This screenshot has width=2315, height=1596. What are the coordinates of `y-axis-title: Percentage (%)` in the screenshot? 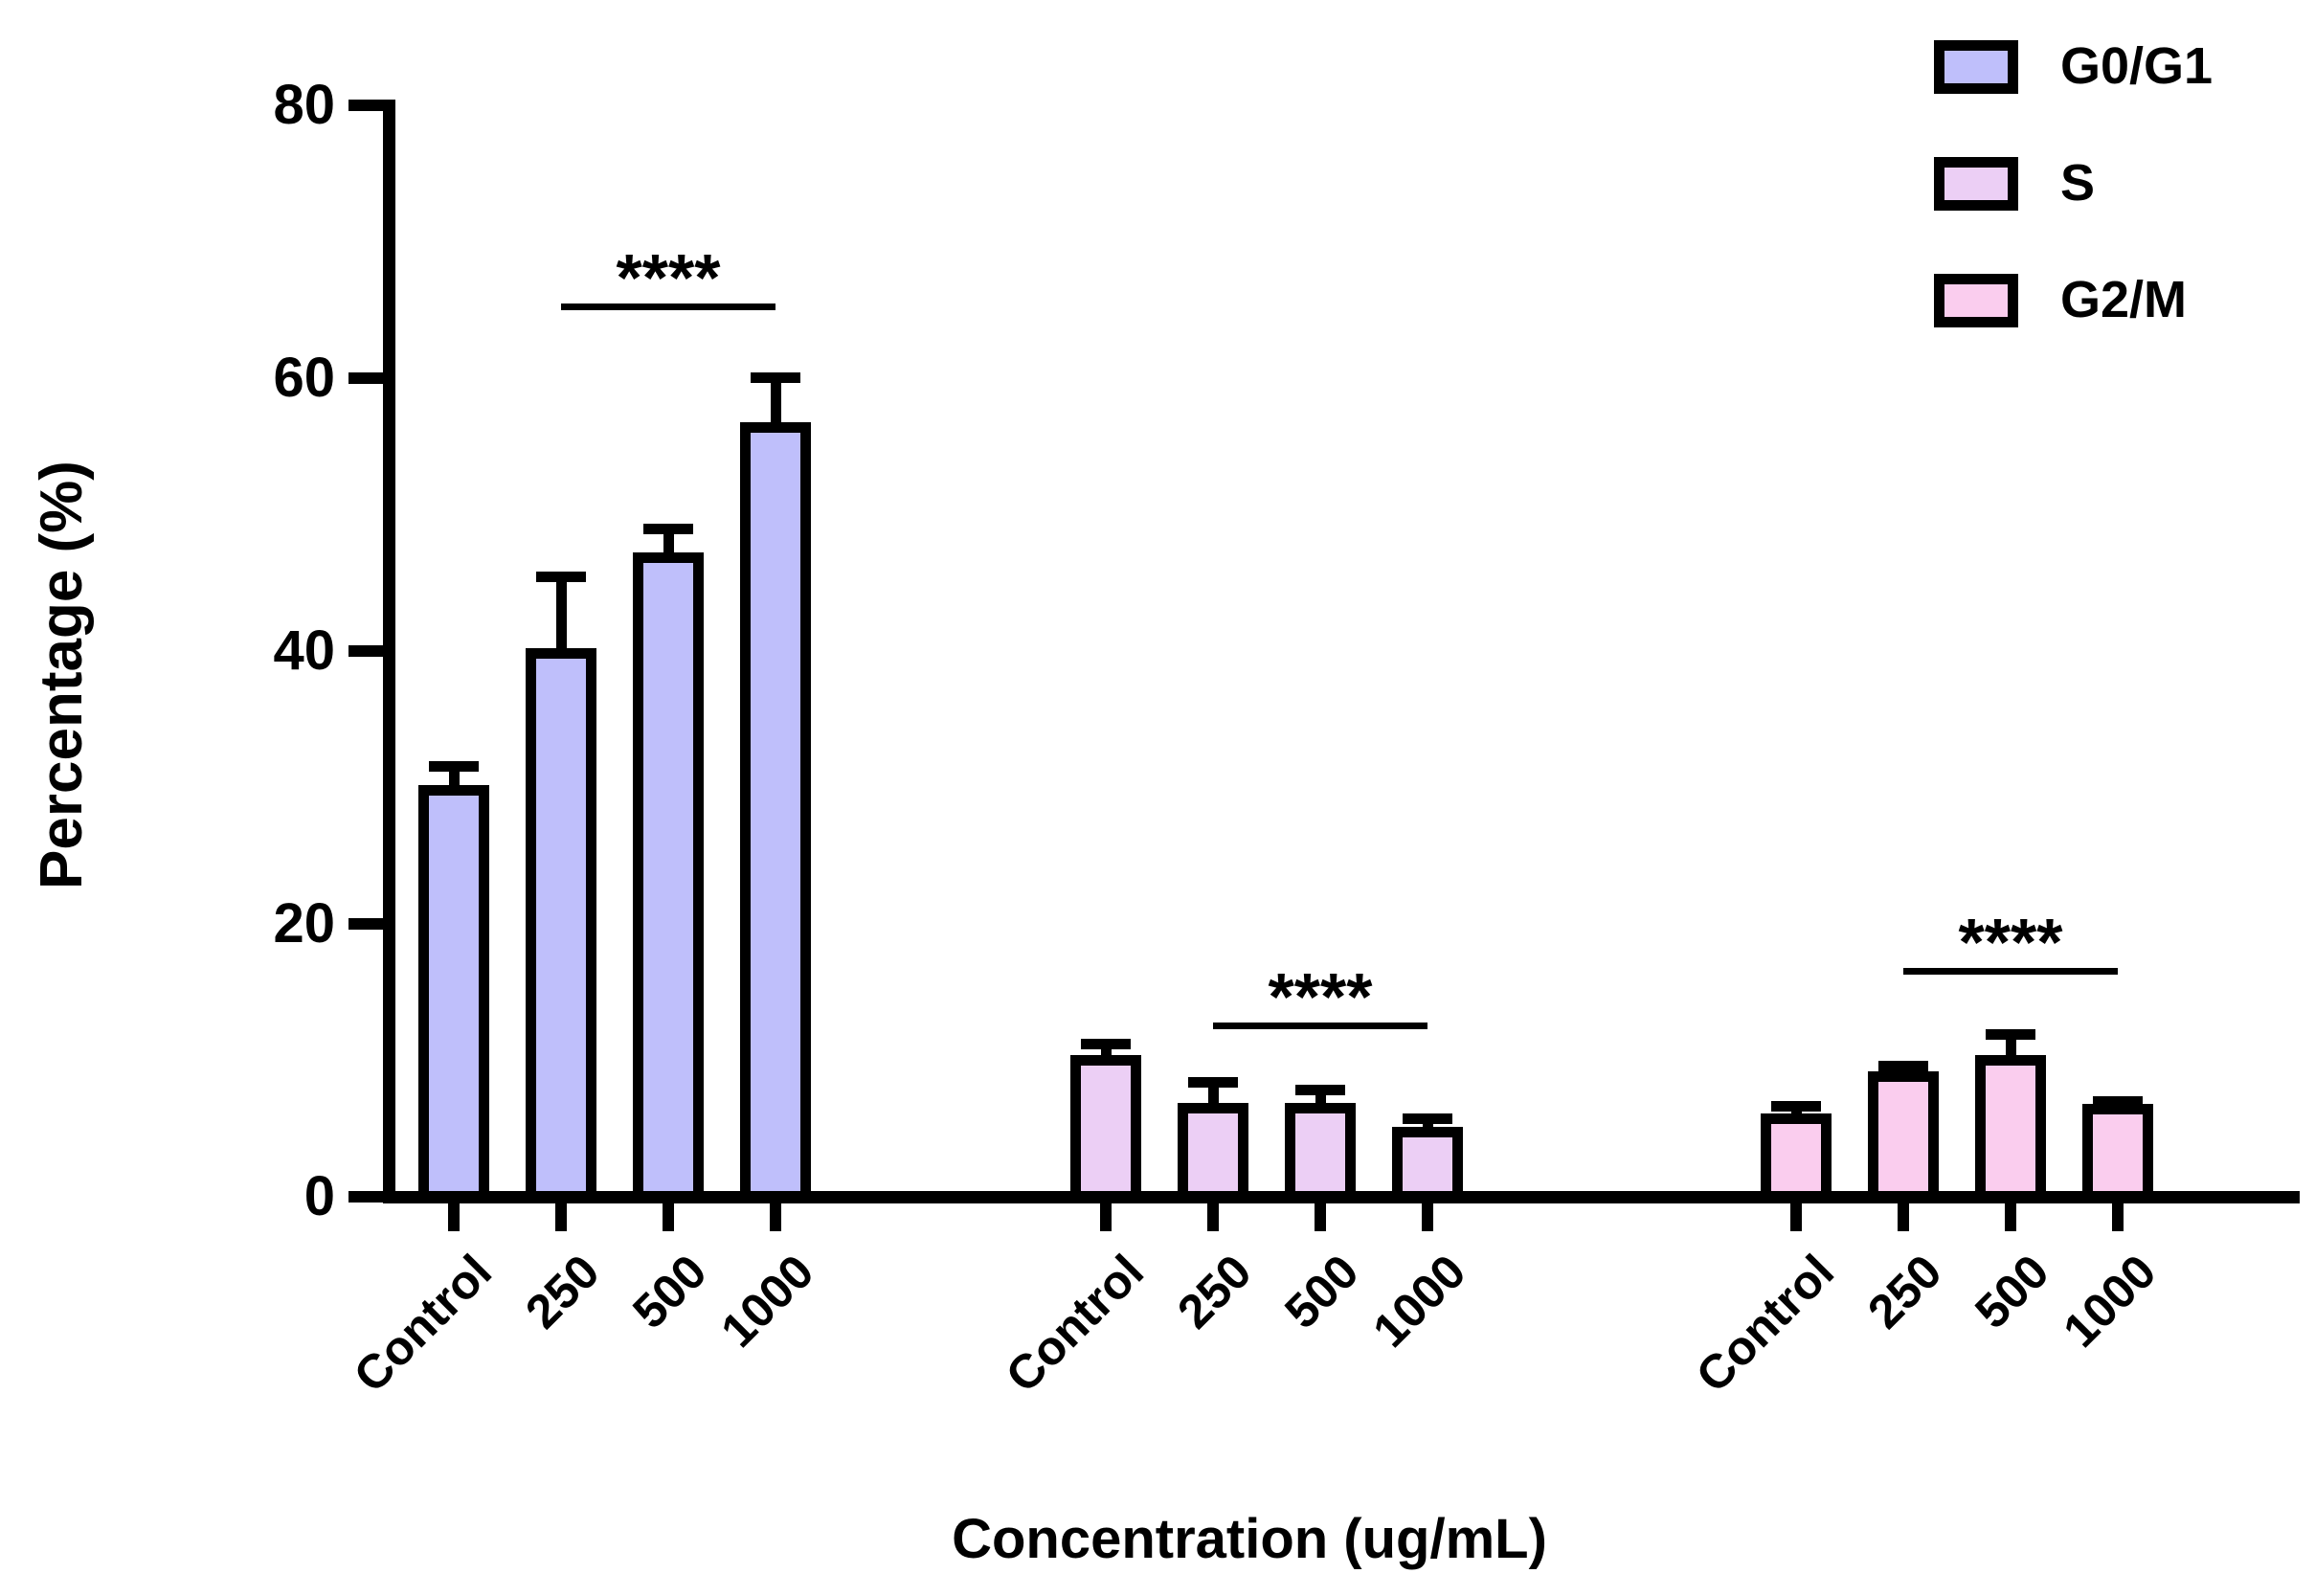 It's located at (62, 675).